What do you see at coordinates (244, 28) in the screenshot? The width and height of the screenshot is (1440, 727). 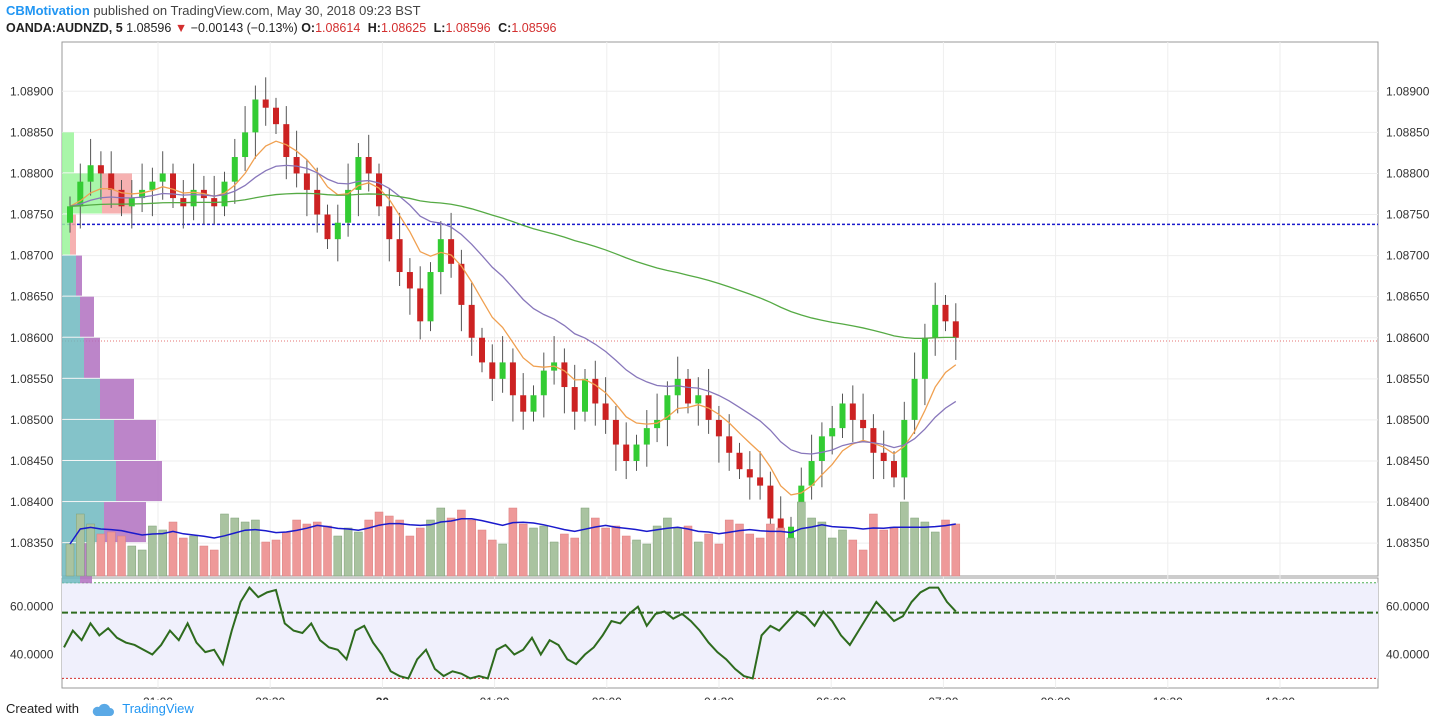 I see `price-change: −0.00143 (−0.13%)` at bounding box center [244, 28].